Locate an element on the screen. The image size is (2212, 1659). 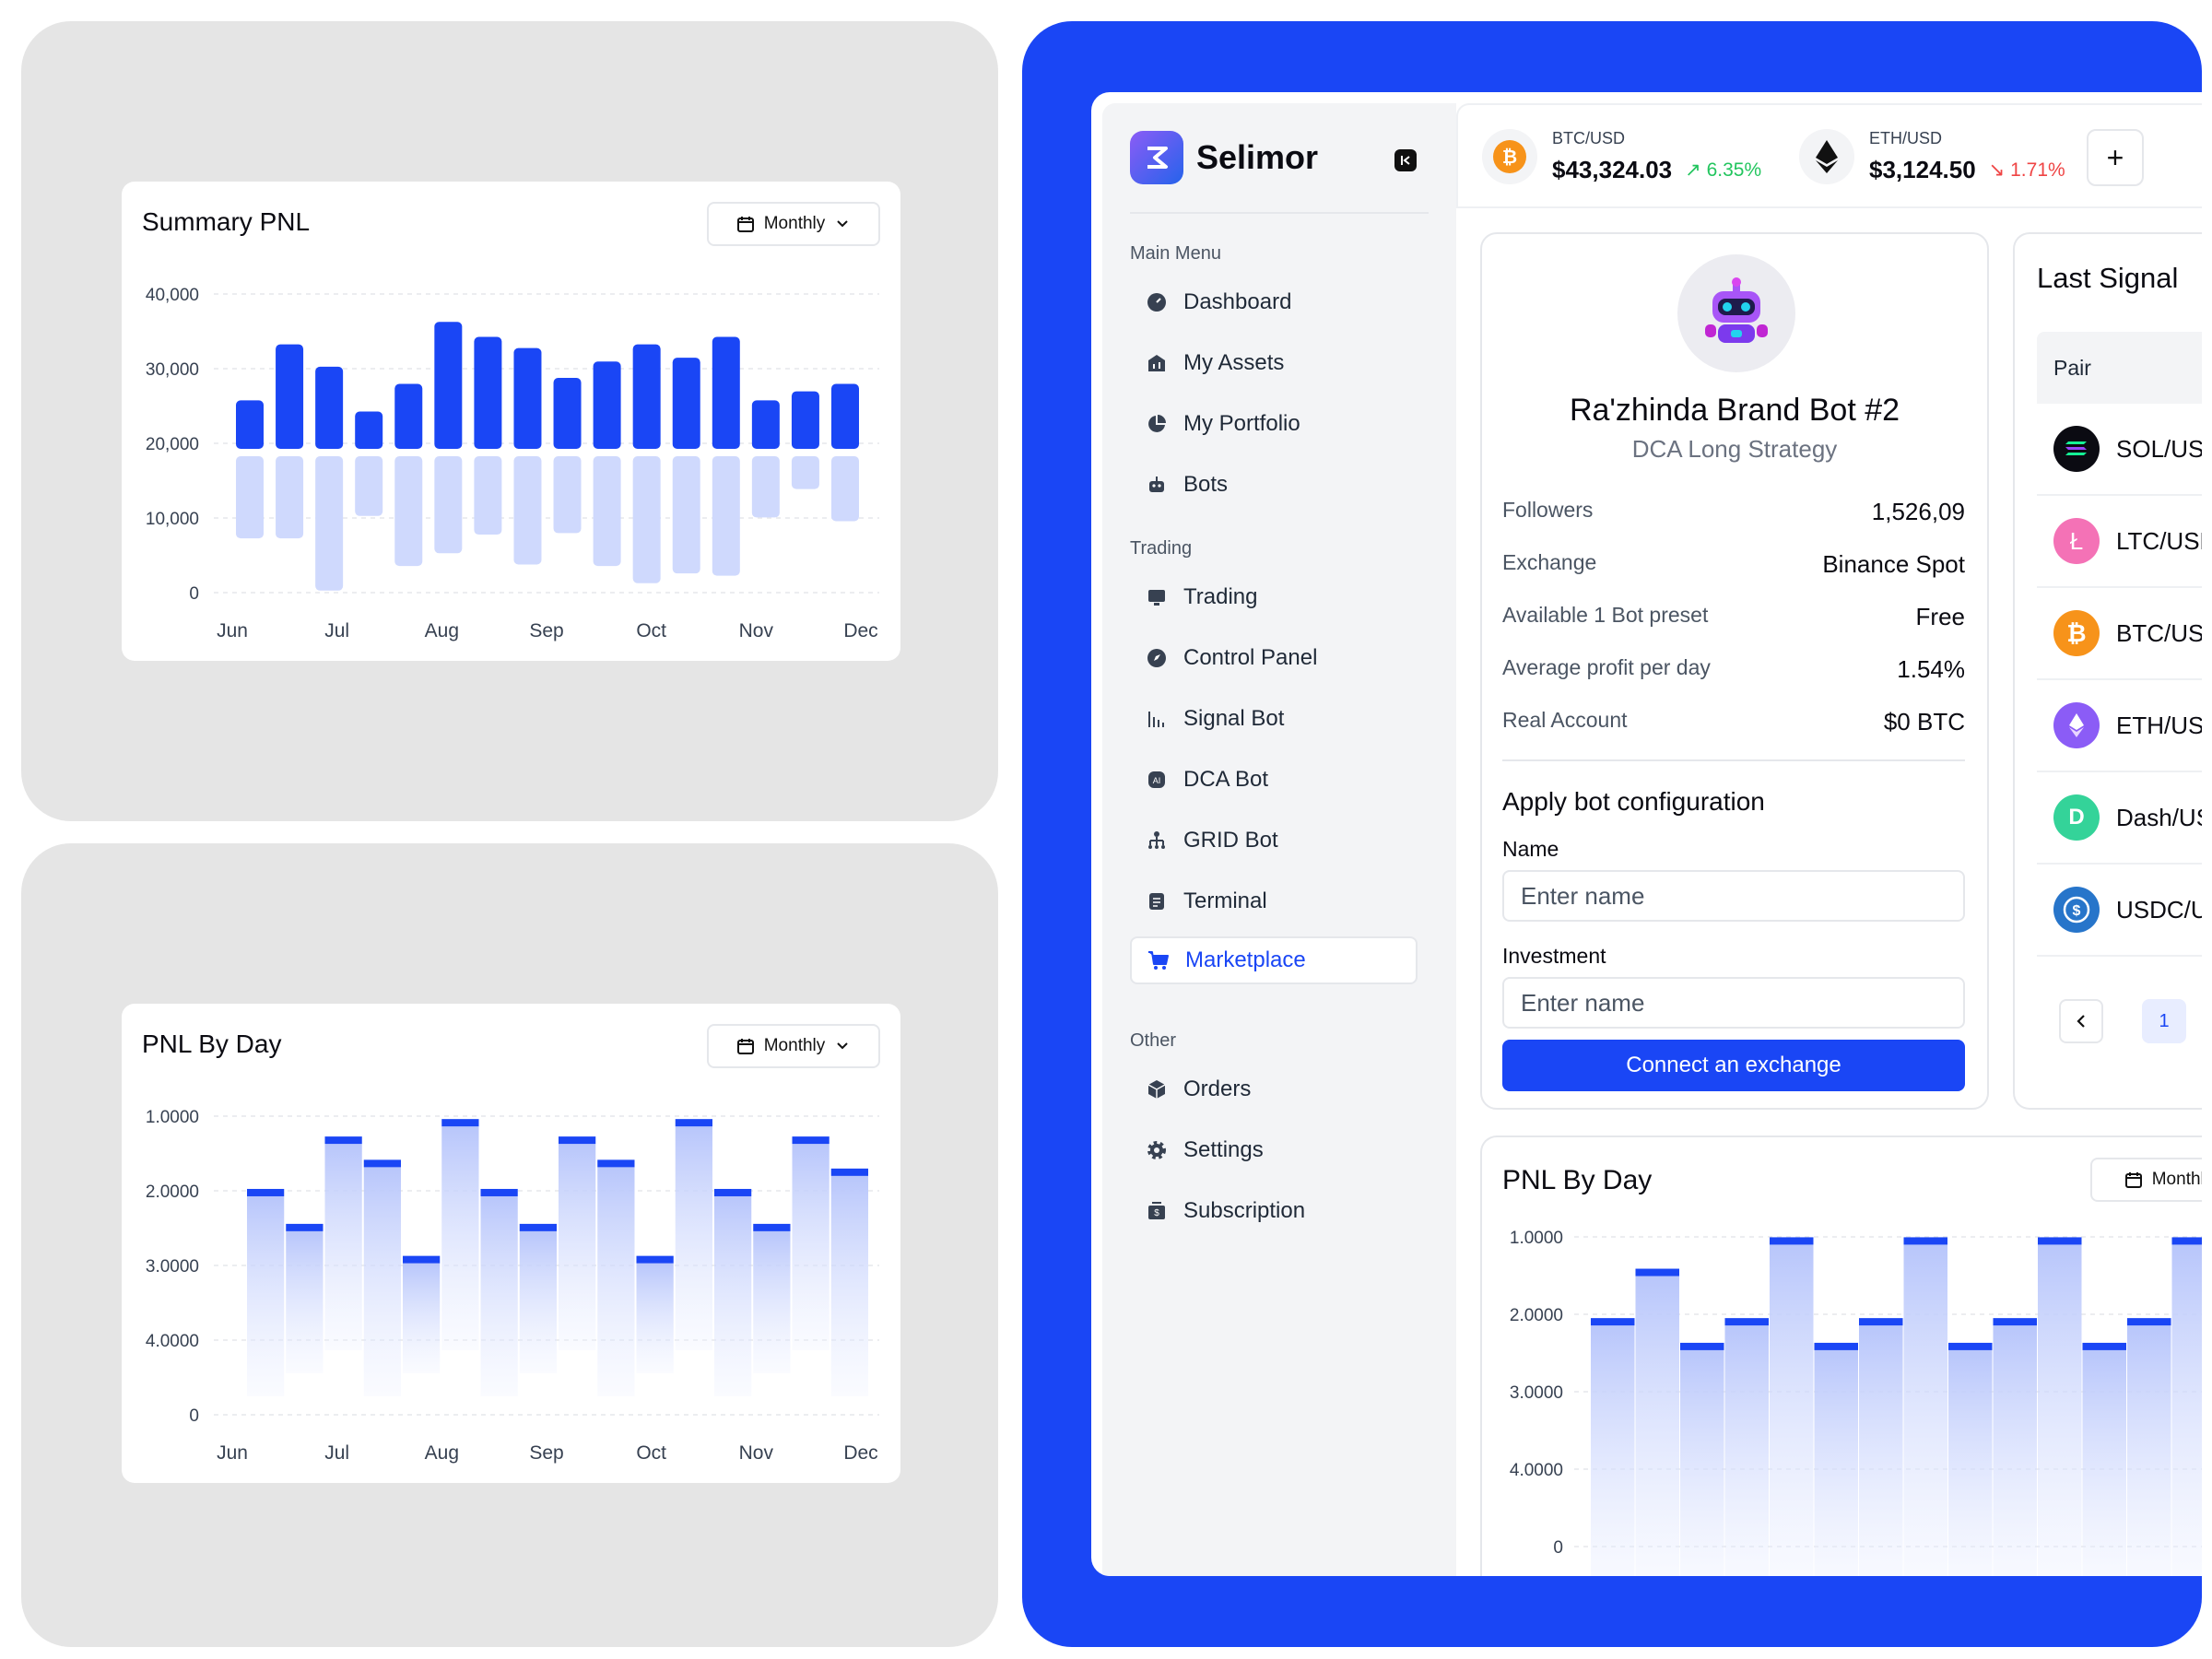
dash-icon: D is located at coordinates (2076, 817).